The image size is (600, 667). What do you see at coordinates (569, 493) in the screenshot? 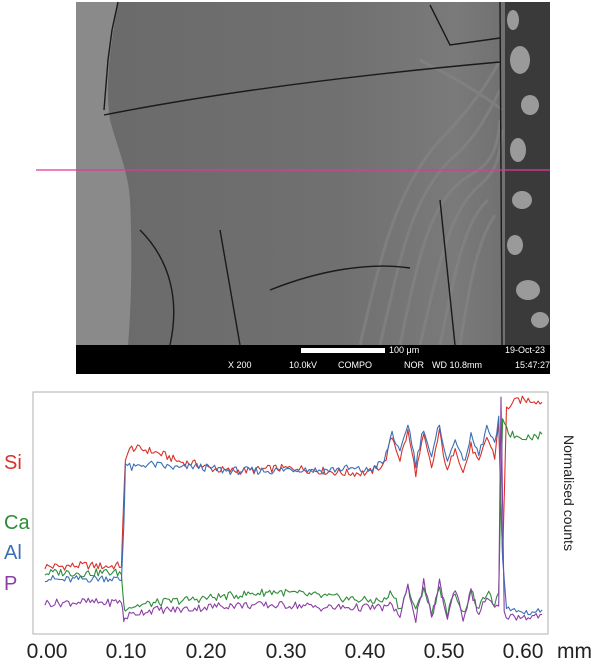
I see `y-axis-label: Normalised counts` at bounding box center [569, 493].